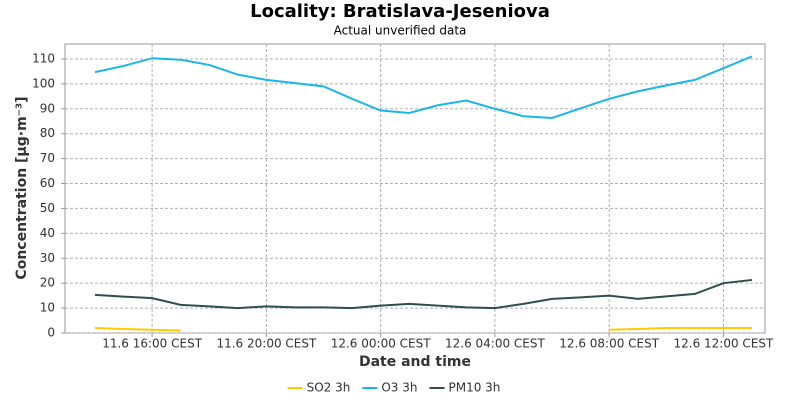  Describe the element at coordinates (47, 108) in the screenshot. I see `y-tick-label: 90` at that location.